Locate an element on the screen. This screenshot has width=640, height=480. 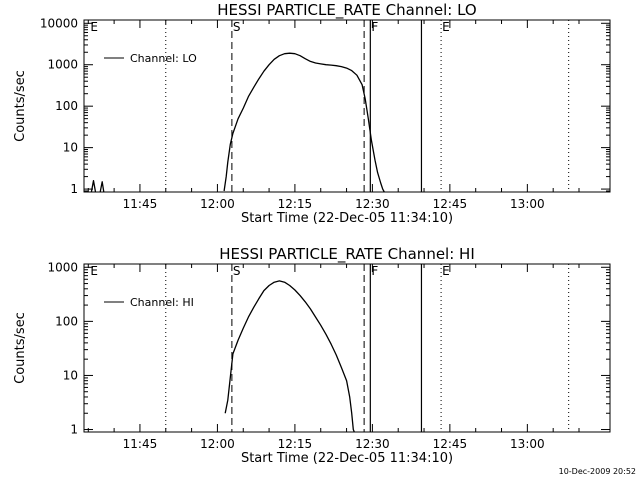
timestamp-label: 10-Dec-2009 20:52 is located at coordinates (597, 471).